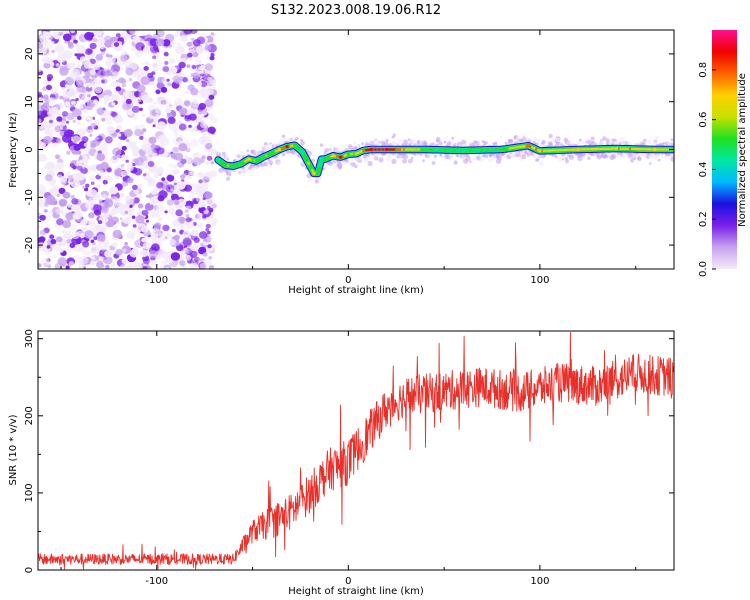 Image resolution: width=750 pixels, height=600 pixels. What do you see at coordinates (29, 245) in the screenshot?
I see `y-tick-label: -20` at bounding box center [29, 245].